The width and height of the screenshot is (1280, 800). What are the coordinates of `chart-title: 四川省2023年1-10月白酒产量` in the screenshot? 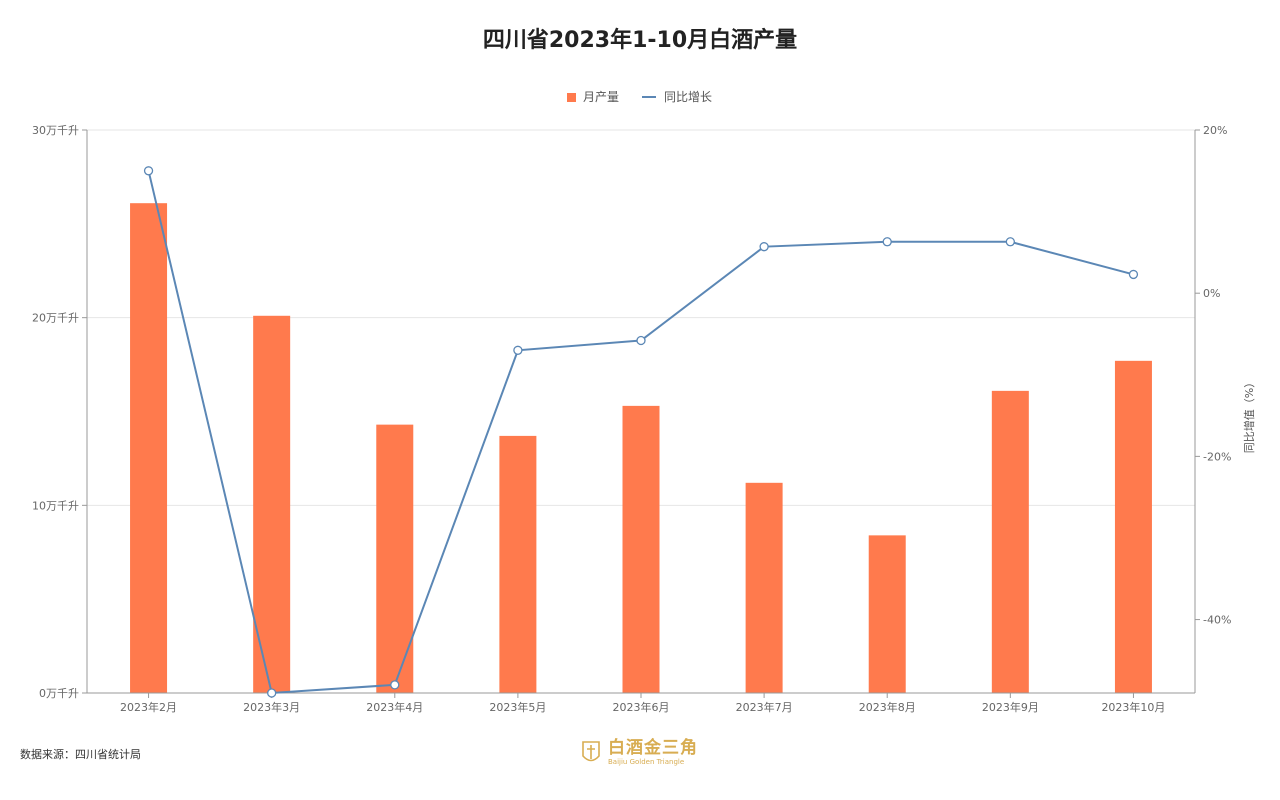 It's located at (640, 40).